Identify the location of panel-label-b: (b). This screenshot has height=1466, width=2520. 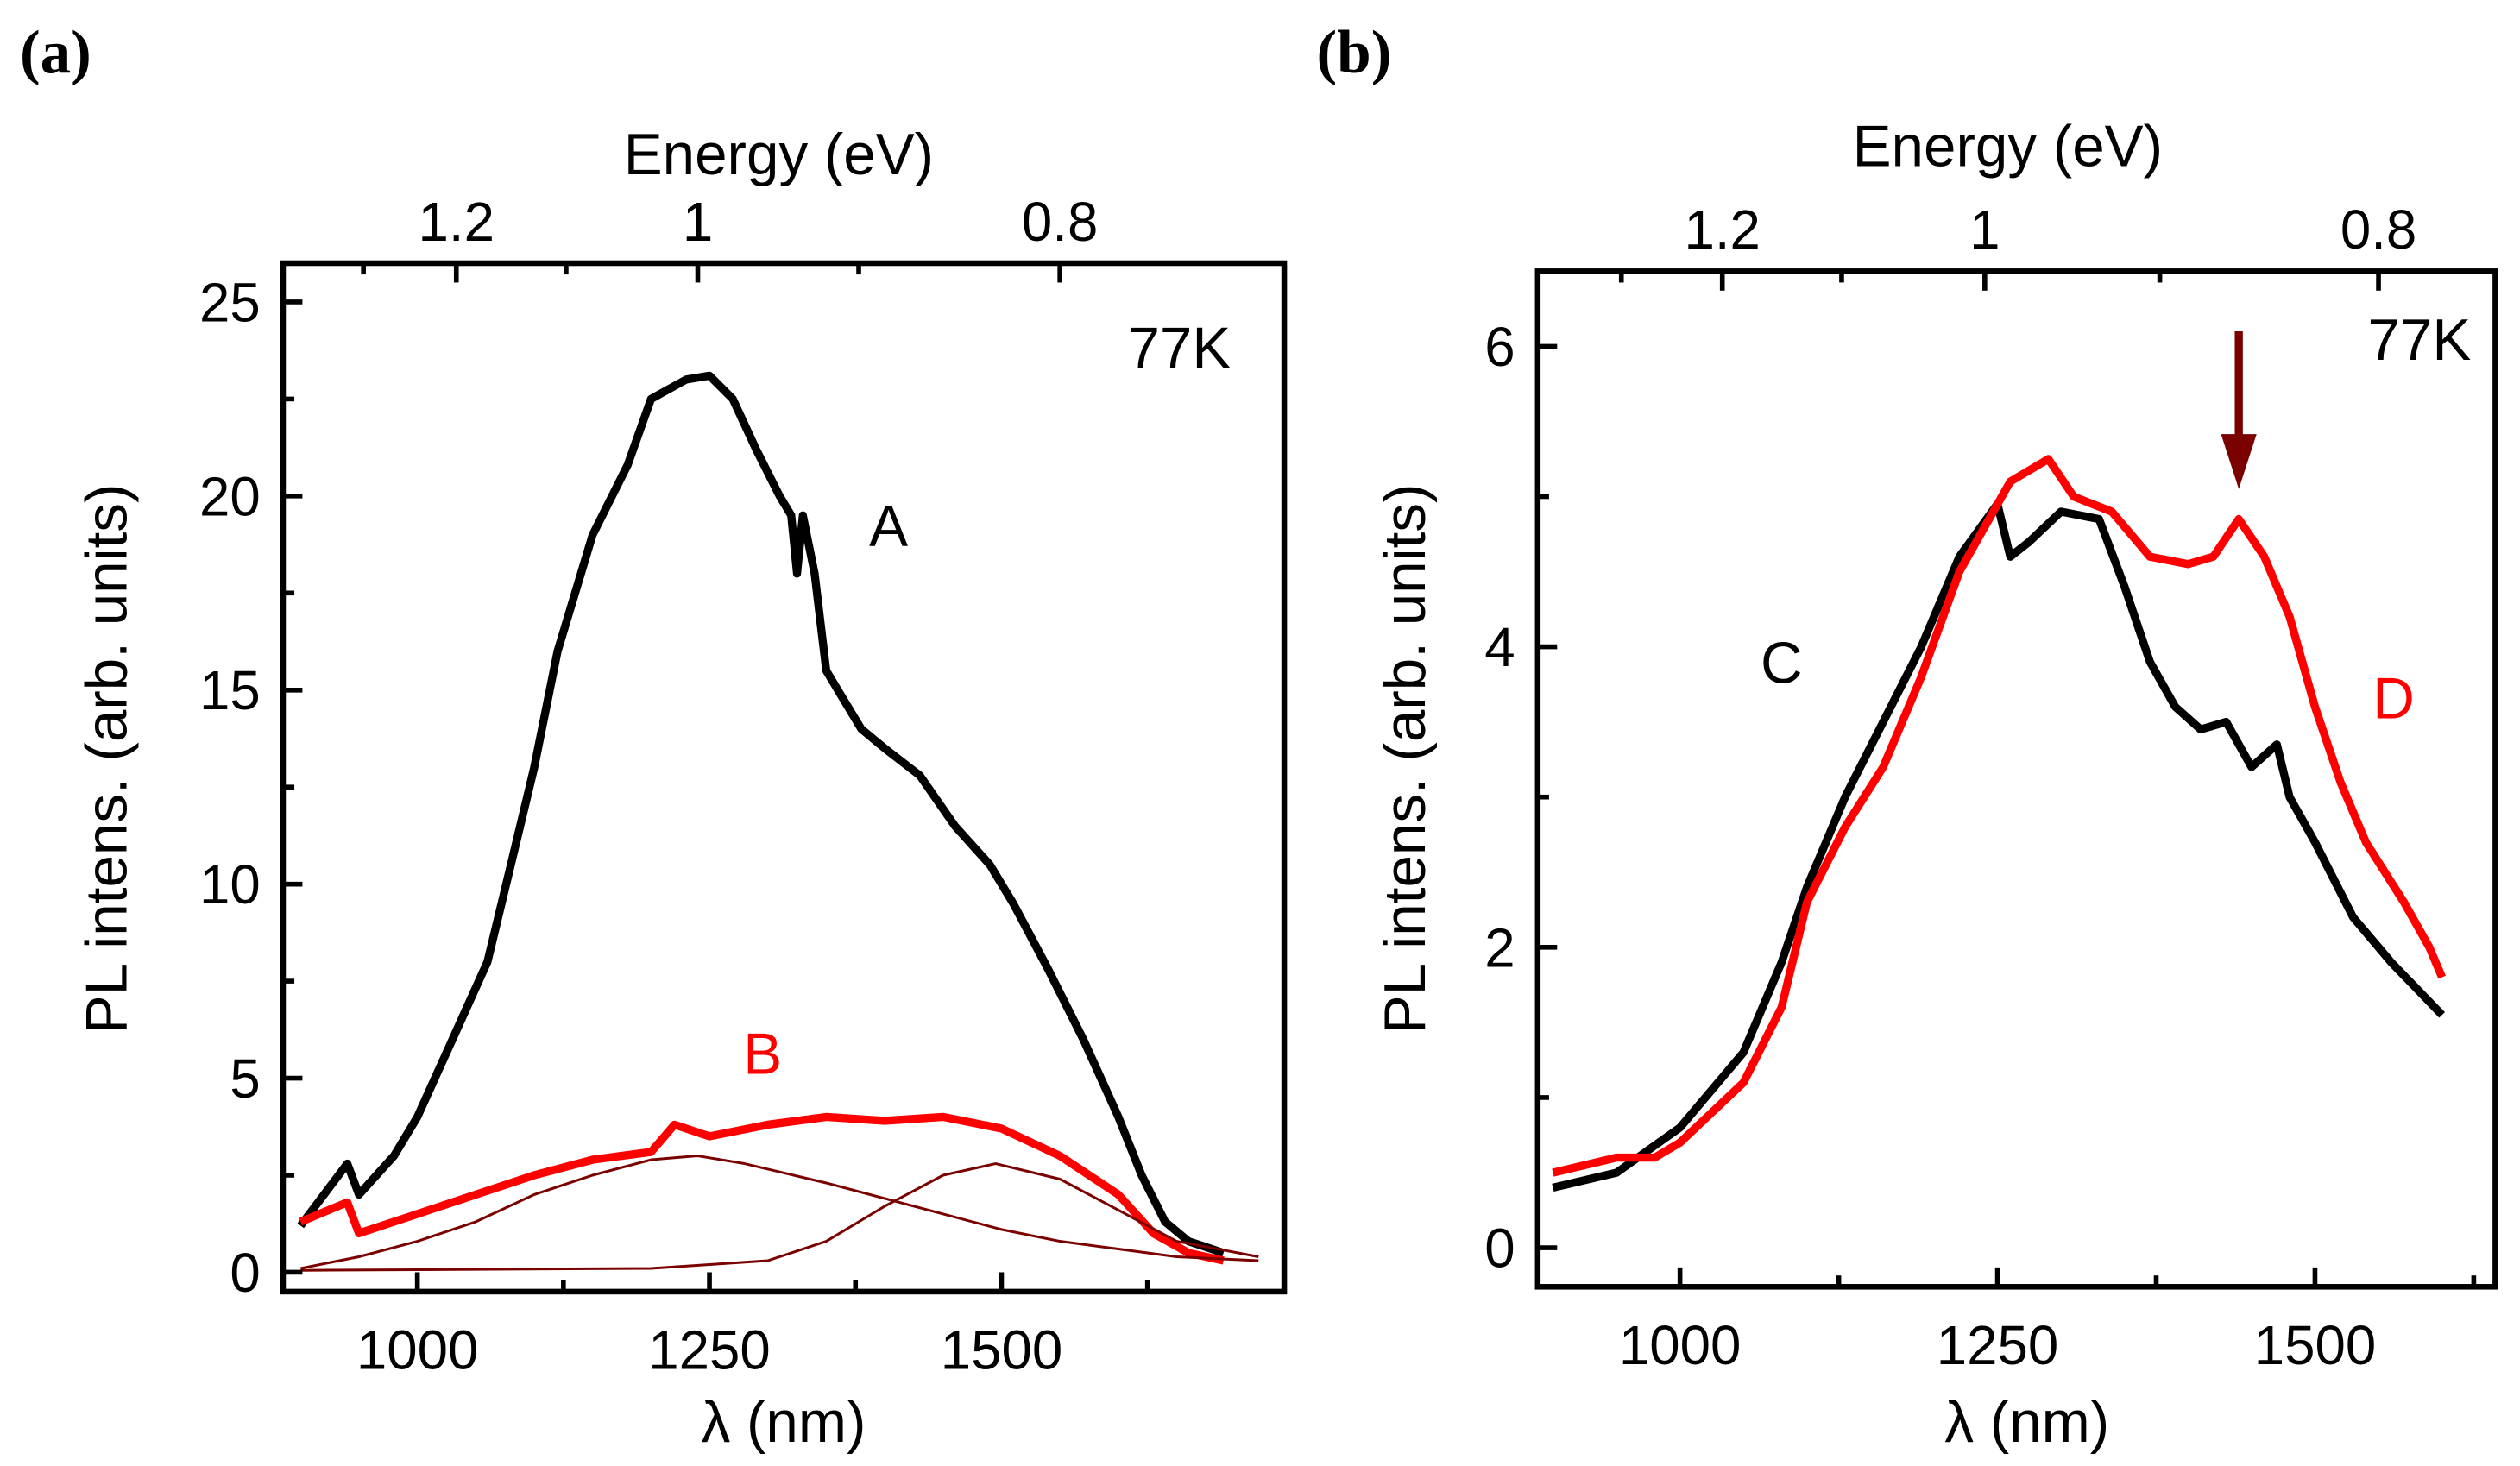
(1353, 52).